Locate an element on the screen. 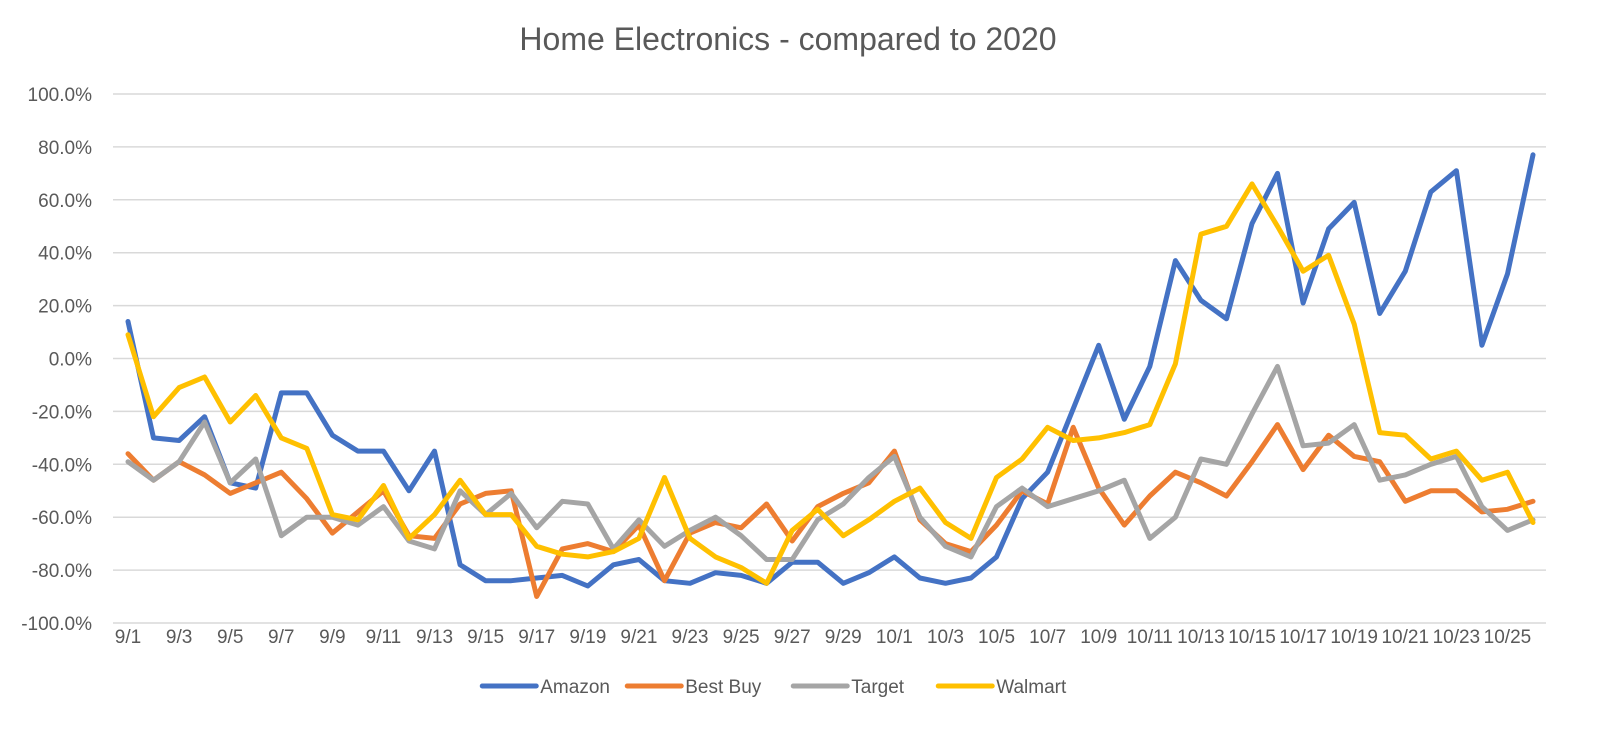 This screenshot has height=744, width=1614. y-tick-label: -40.0% is located at coordinates (62, 465).